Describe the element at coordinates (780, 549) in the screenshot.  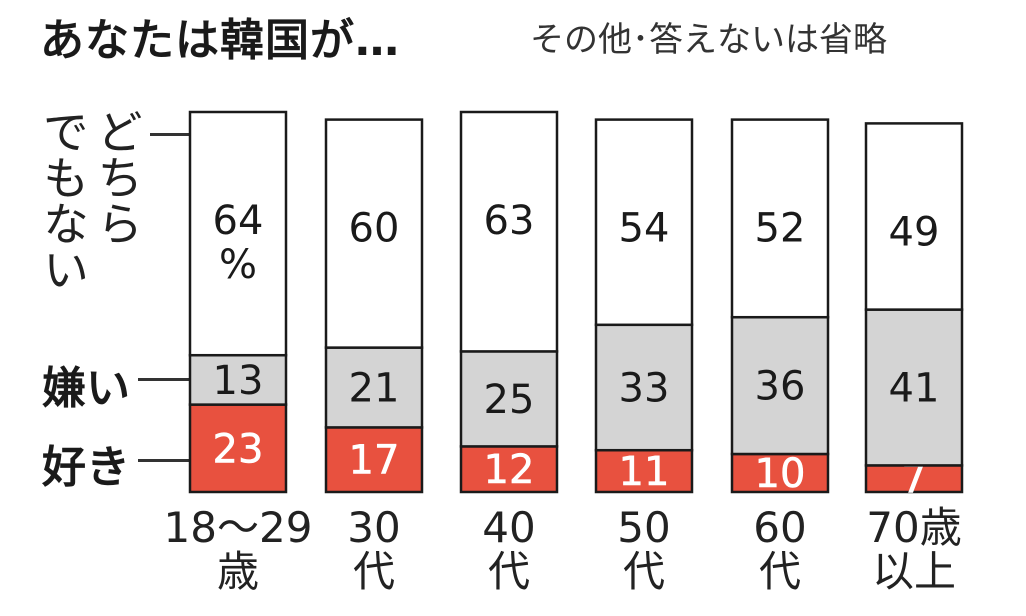
I see `category-label-4: 60 代` at that location.